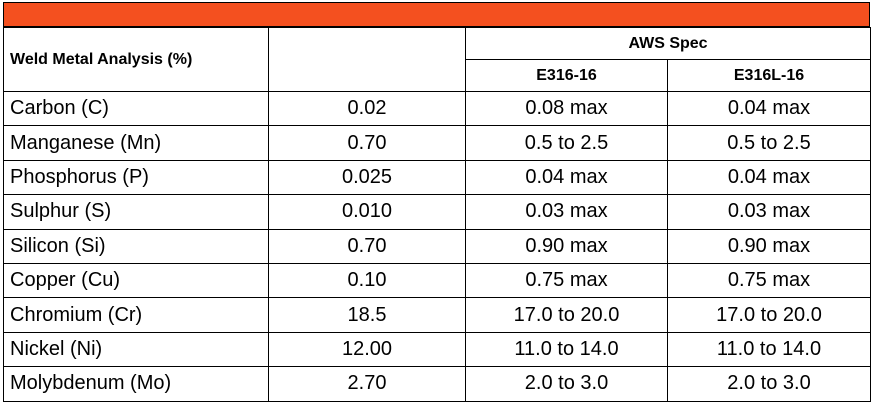 This screenshot has width=874, height=402. I want to click on e316l-spec-cell: 0.5 to 2.5, so click(769, 143).